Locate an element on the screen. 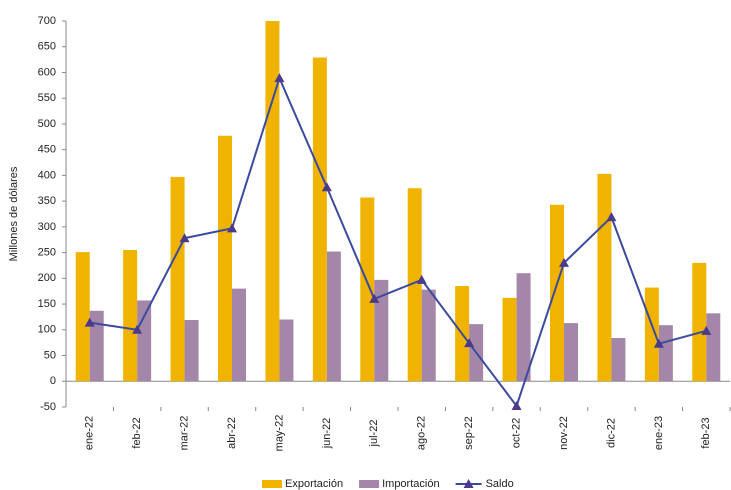 The width and height of the screenshot is (731, 490). y-tick-label: 650 is located at coordinates (47, 47).